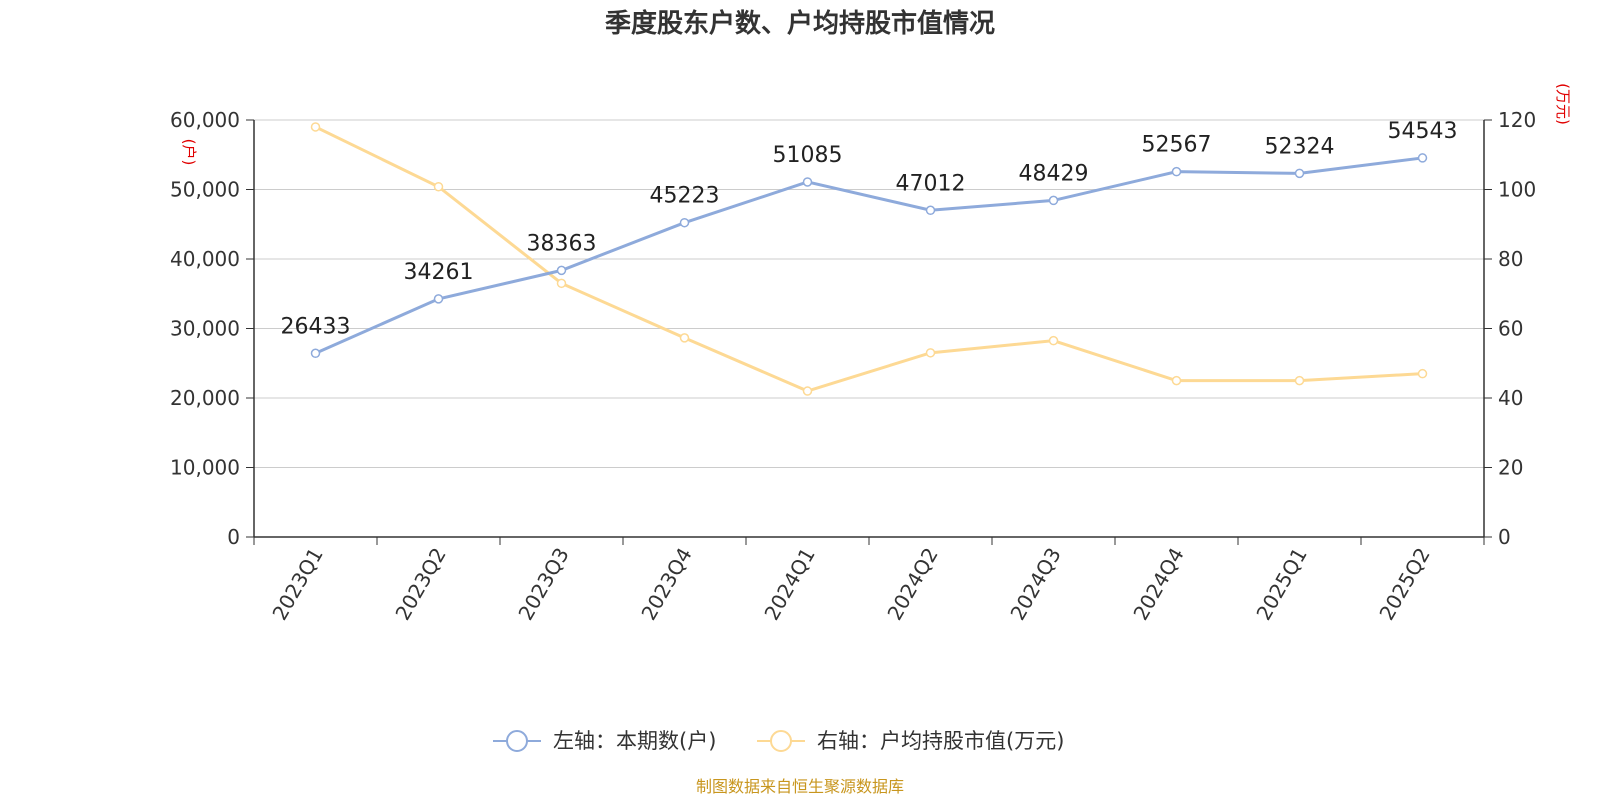 Image resolution: width=1600 pixels, height=800 pixels. What do you see at coordinates (800, 23) in the screenshot?
I see `chart-title: 季度股东户数、户均持股市值情况` at bounding box center [800, 23].